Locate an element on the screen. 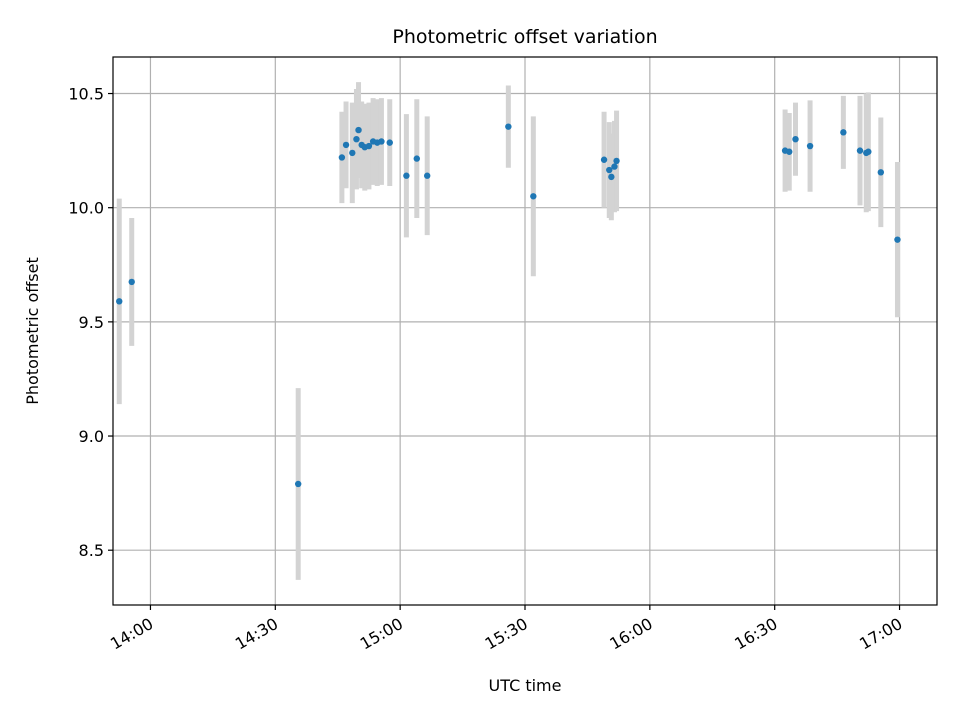 This screenshot has height=720, width=960. y-axis-label: Photometric offset is located at coordinates (32, 331).